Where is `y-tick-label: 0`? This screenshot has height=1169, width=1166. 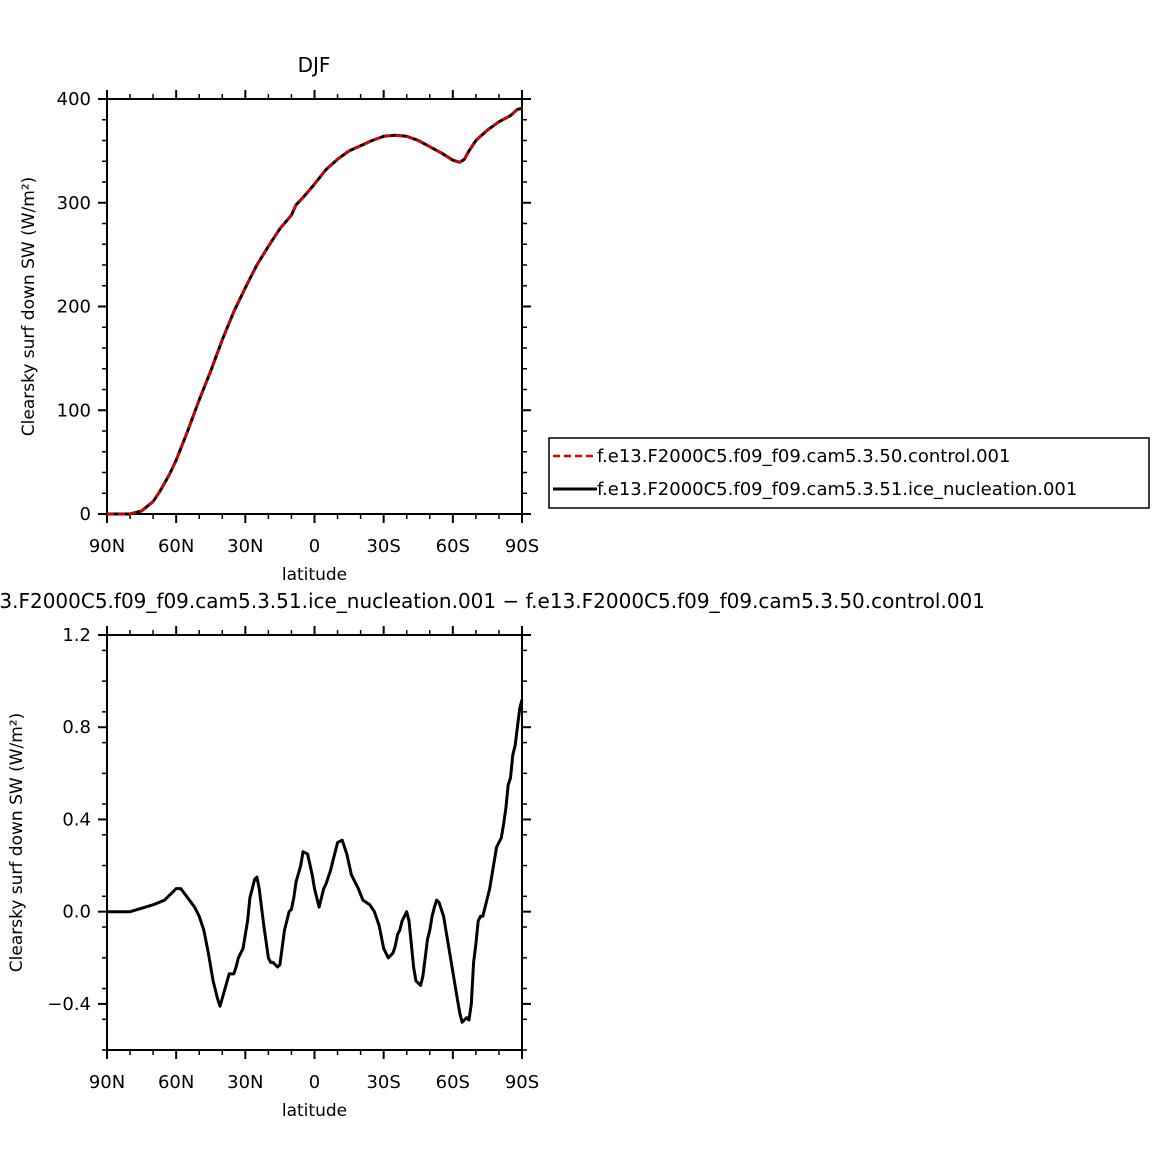 y-tick-label: 0 is located at coordinates (85, 514).